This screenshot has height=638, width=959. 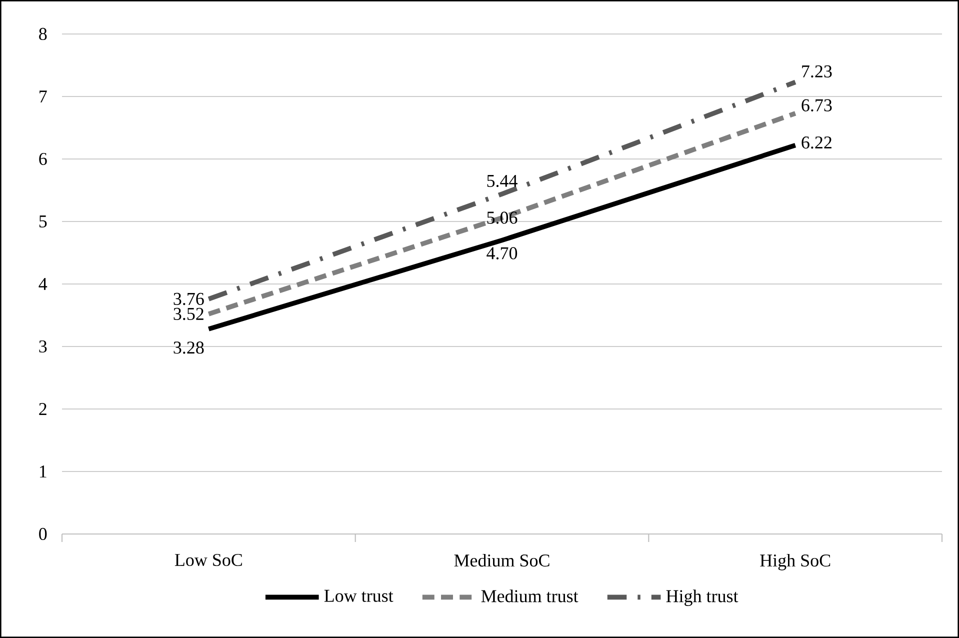 I want to click on y-tick-label: 6, so click(x=43, y=159).